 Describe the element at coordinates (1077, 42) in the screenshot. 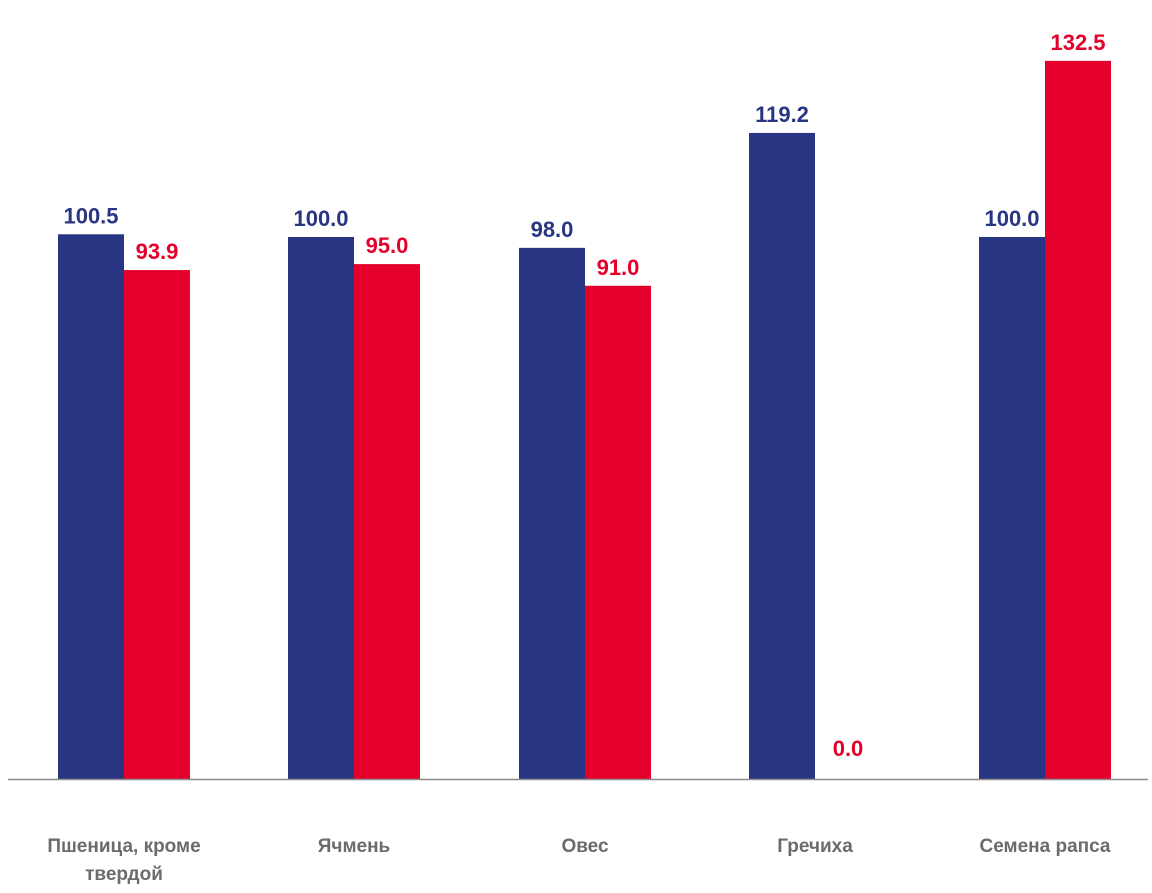

I see `value-label-s2-c5: 132.5` at that location.